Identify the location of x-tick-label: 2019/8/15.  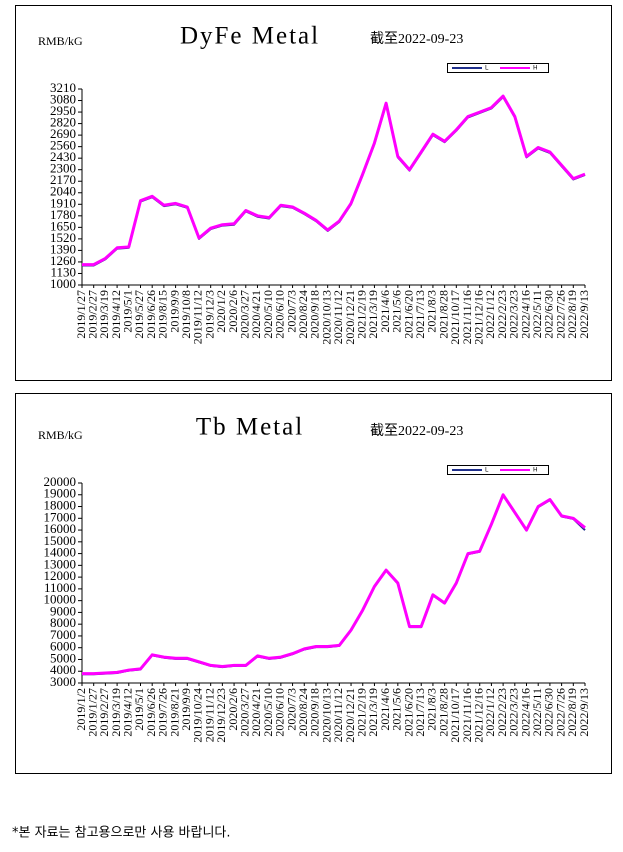
(163, 314).